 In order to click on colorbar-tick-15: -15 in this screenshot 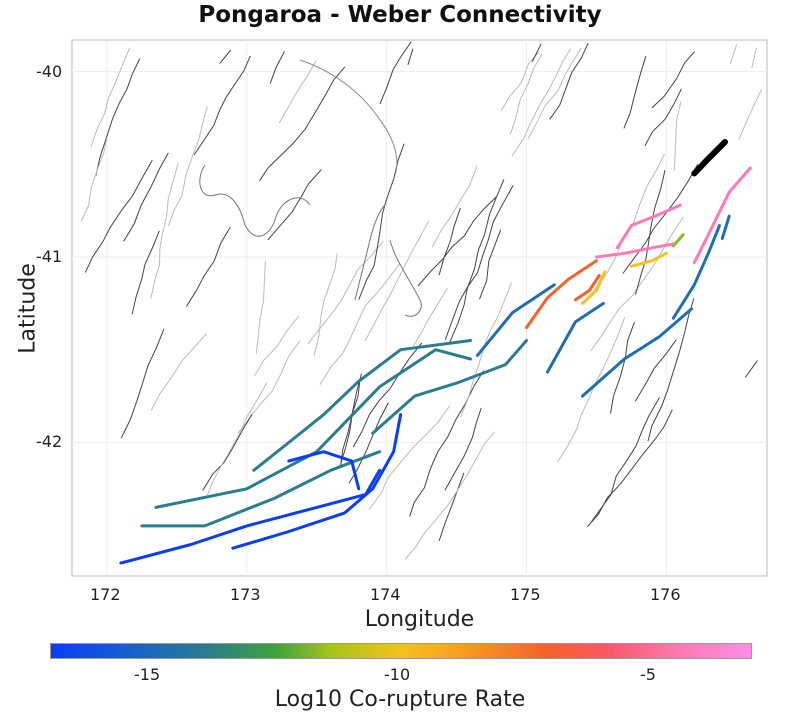, I will do `click(147, 674)`.